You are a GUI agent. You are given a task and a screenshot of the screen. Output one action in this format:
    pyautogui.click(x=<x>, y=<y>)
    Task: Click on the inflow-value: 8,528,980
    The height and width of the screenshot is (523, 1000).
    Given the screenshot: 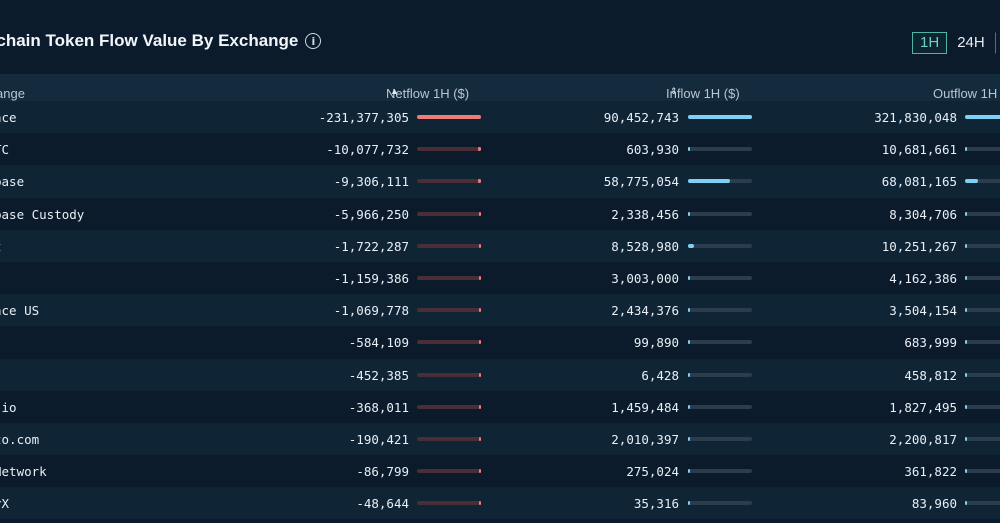 What is the action you would take?
    pyautogui.click(x=645, y=246)
    